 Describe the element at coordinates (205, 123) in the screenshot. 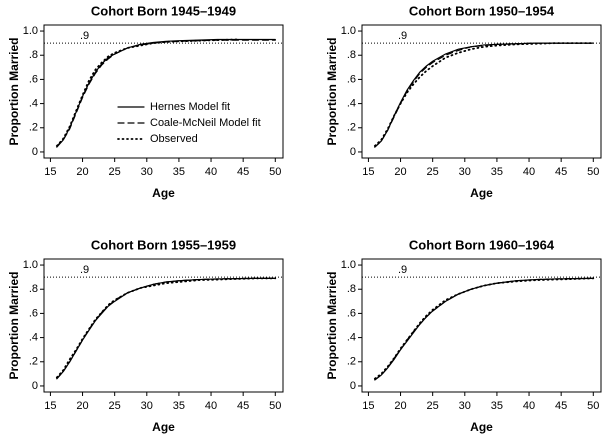

I see `legend-label: Coale-McNeil Model fit` at that location.